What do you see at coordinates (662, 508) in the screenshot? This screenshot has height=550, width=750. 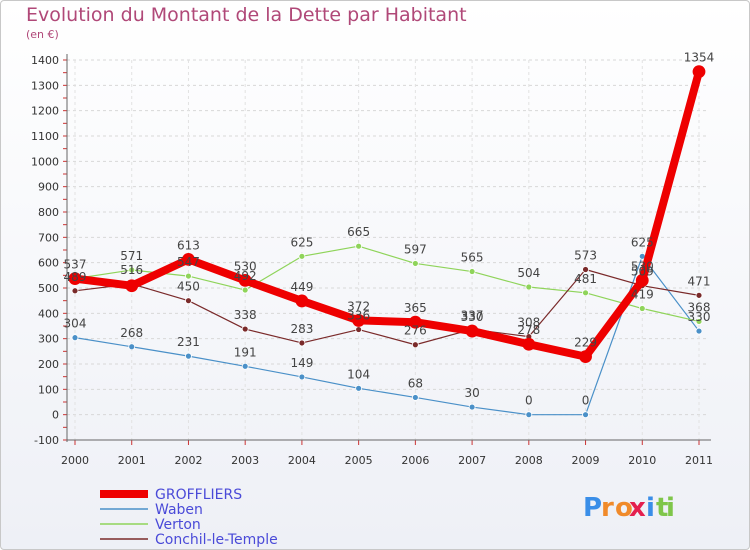 I see `logo-letter: t` at bounding box center [662, 508].